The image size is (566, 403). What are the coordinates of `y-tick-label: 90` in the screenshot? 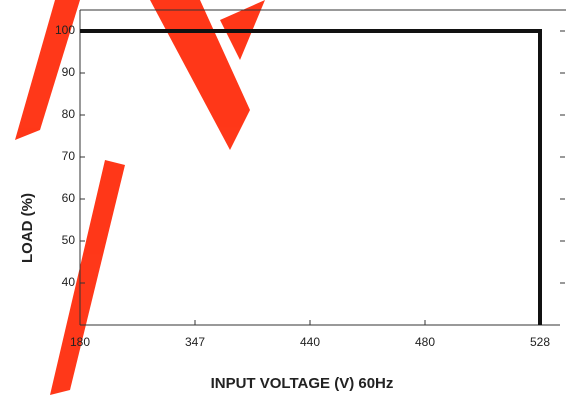 It's located at (69, 72).